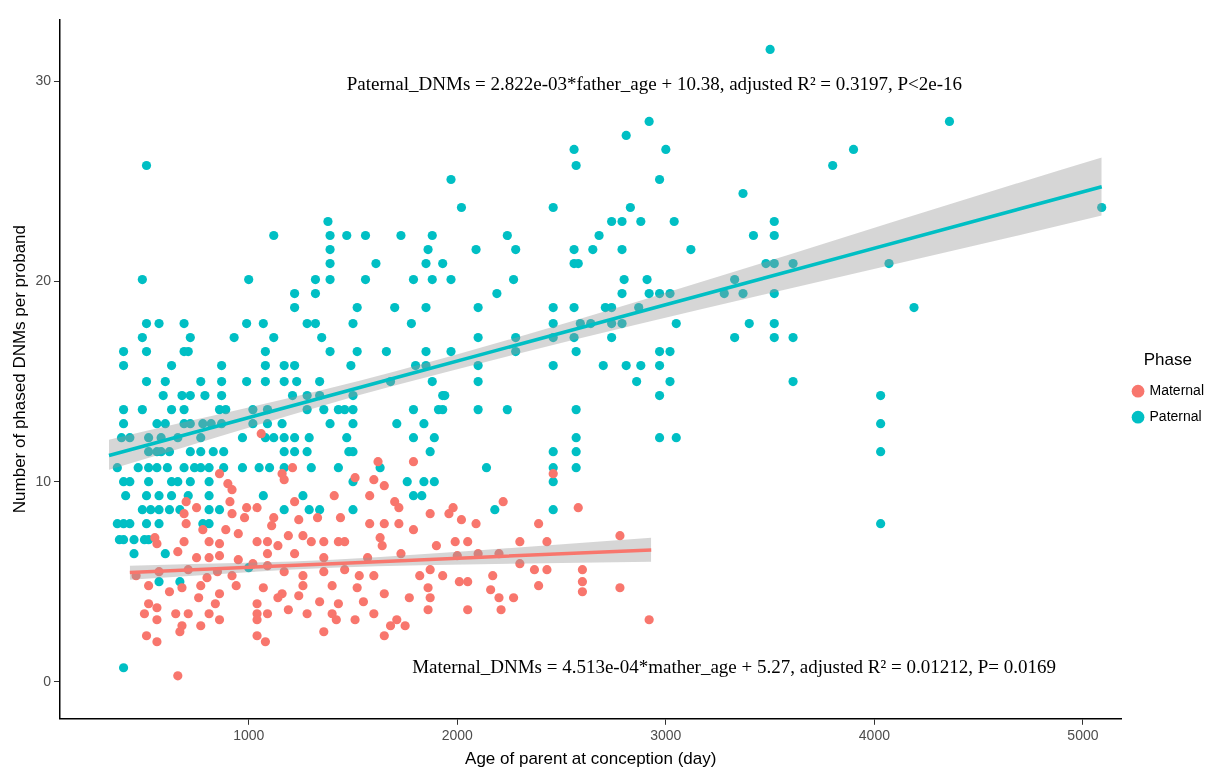 The width and height of the screenshot is (1228, 780). I want to click on annotation: Maternal_DNMs = 4.513e-04*mather_age + 5.27, adjusted R² = 0.01212, P= 0.0169, so click(734, 666).